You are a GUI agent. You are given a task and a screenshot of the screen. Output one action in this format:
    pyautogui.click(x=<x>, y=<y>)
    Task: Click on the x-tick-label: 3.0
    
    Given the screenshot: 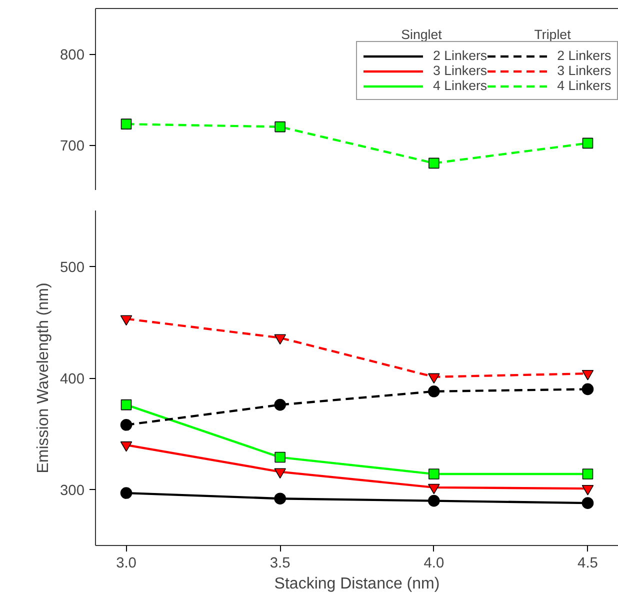 What is the action you would take?
    pyautogui.click(x=126, y=564)
    